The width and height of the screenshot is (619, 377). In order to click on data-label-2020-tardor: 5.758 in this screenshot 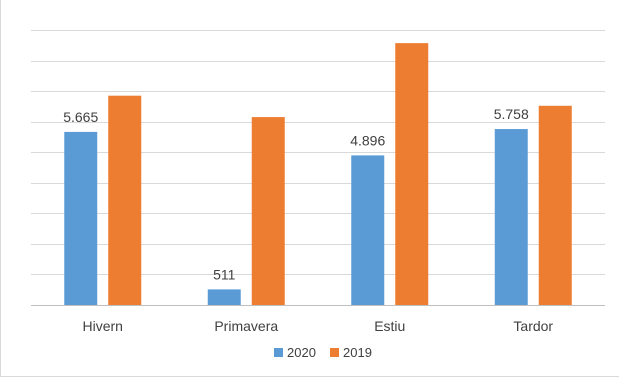, I will do `click(511, 114)`.